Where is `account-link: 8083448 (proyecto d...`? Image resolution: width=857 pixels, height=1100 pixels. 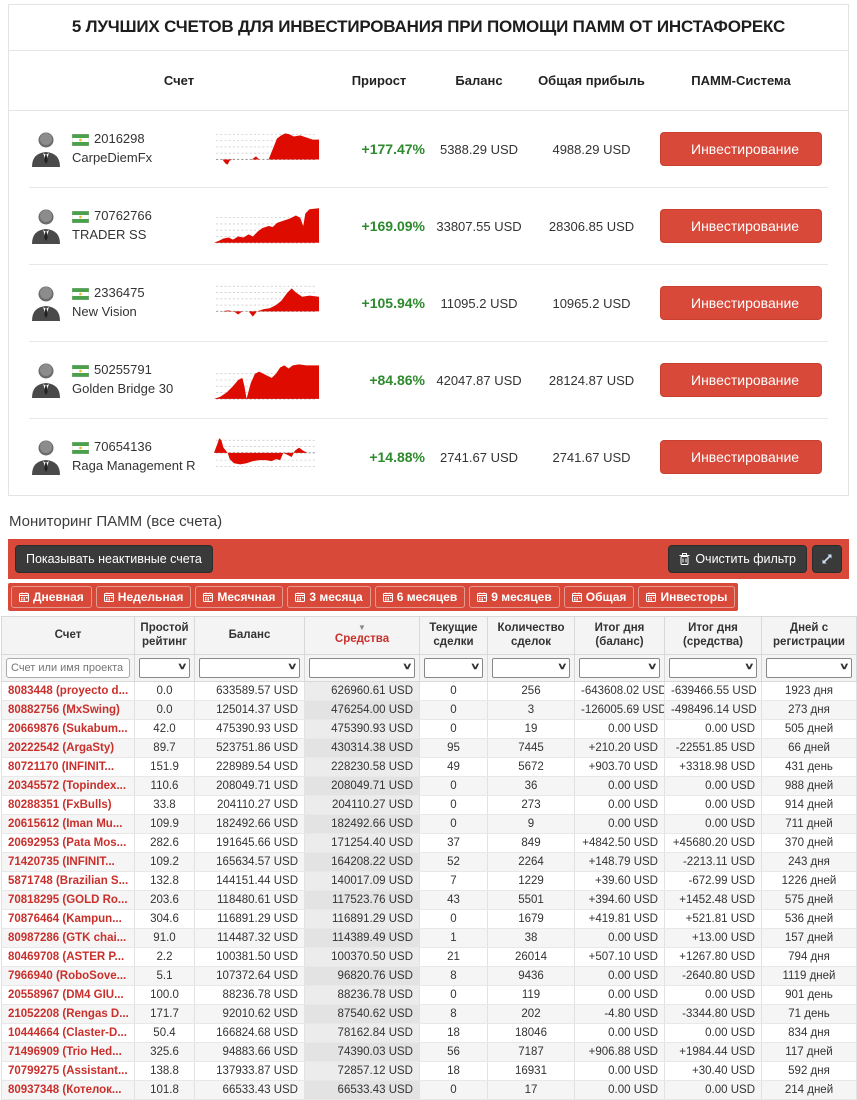 account-link: 8083448 (proyecto d... is located at coordinates (68, 690).